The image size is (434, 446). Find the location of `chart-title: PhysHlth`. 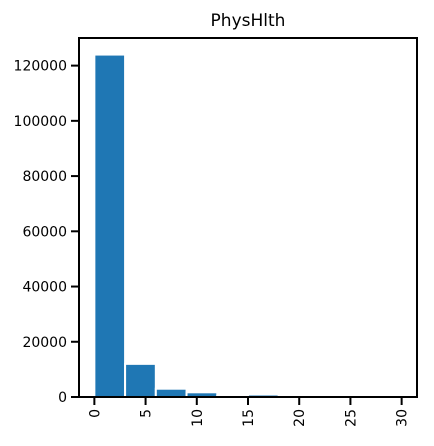

chart-title: PhysHlth is located at coordinates (248, 21).